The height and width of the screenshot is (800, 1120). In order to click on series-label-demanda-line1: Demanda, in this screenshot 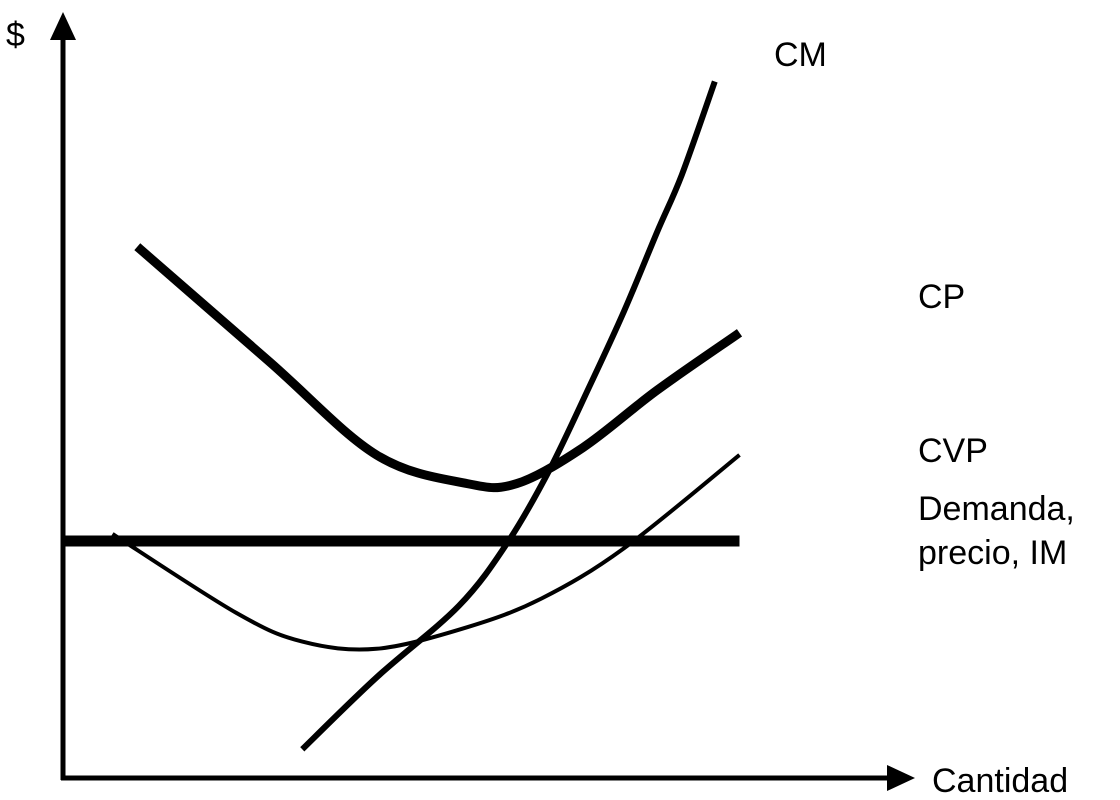, I will do `click(996, 509)`.